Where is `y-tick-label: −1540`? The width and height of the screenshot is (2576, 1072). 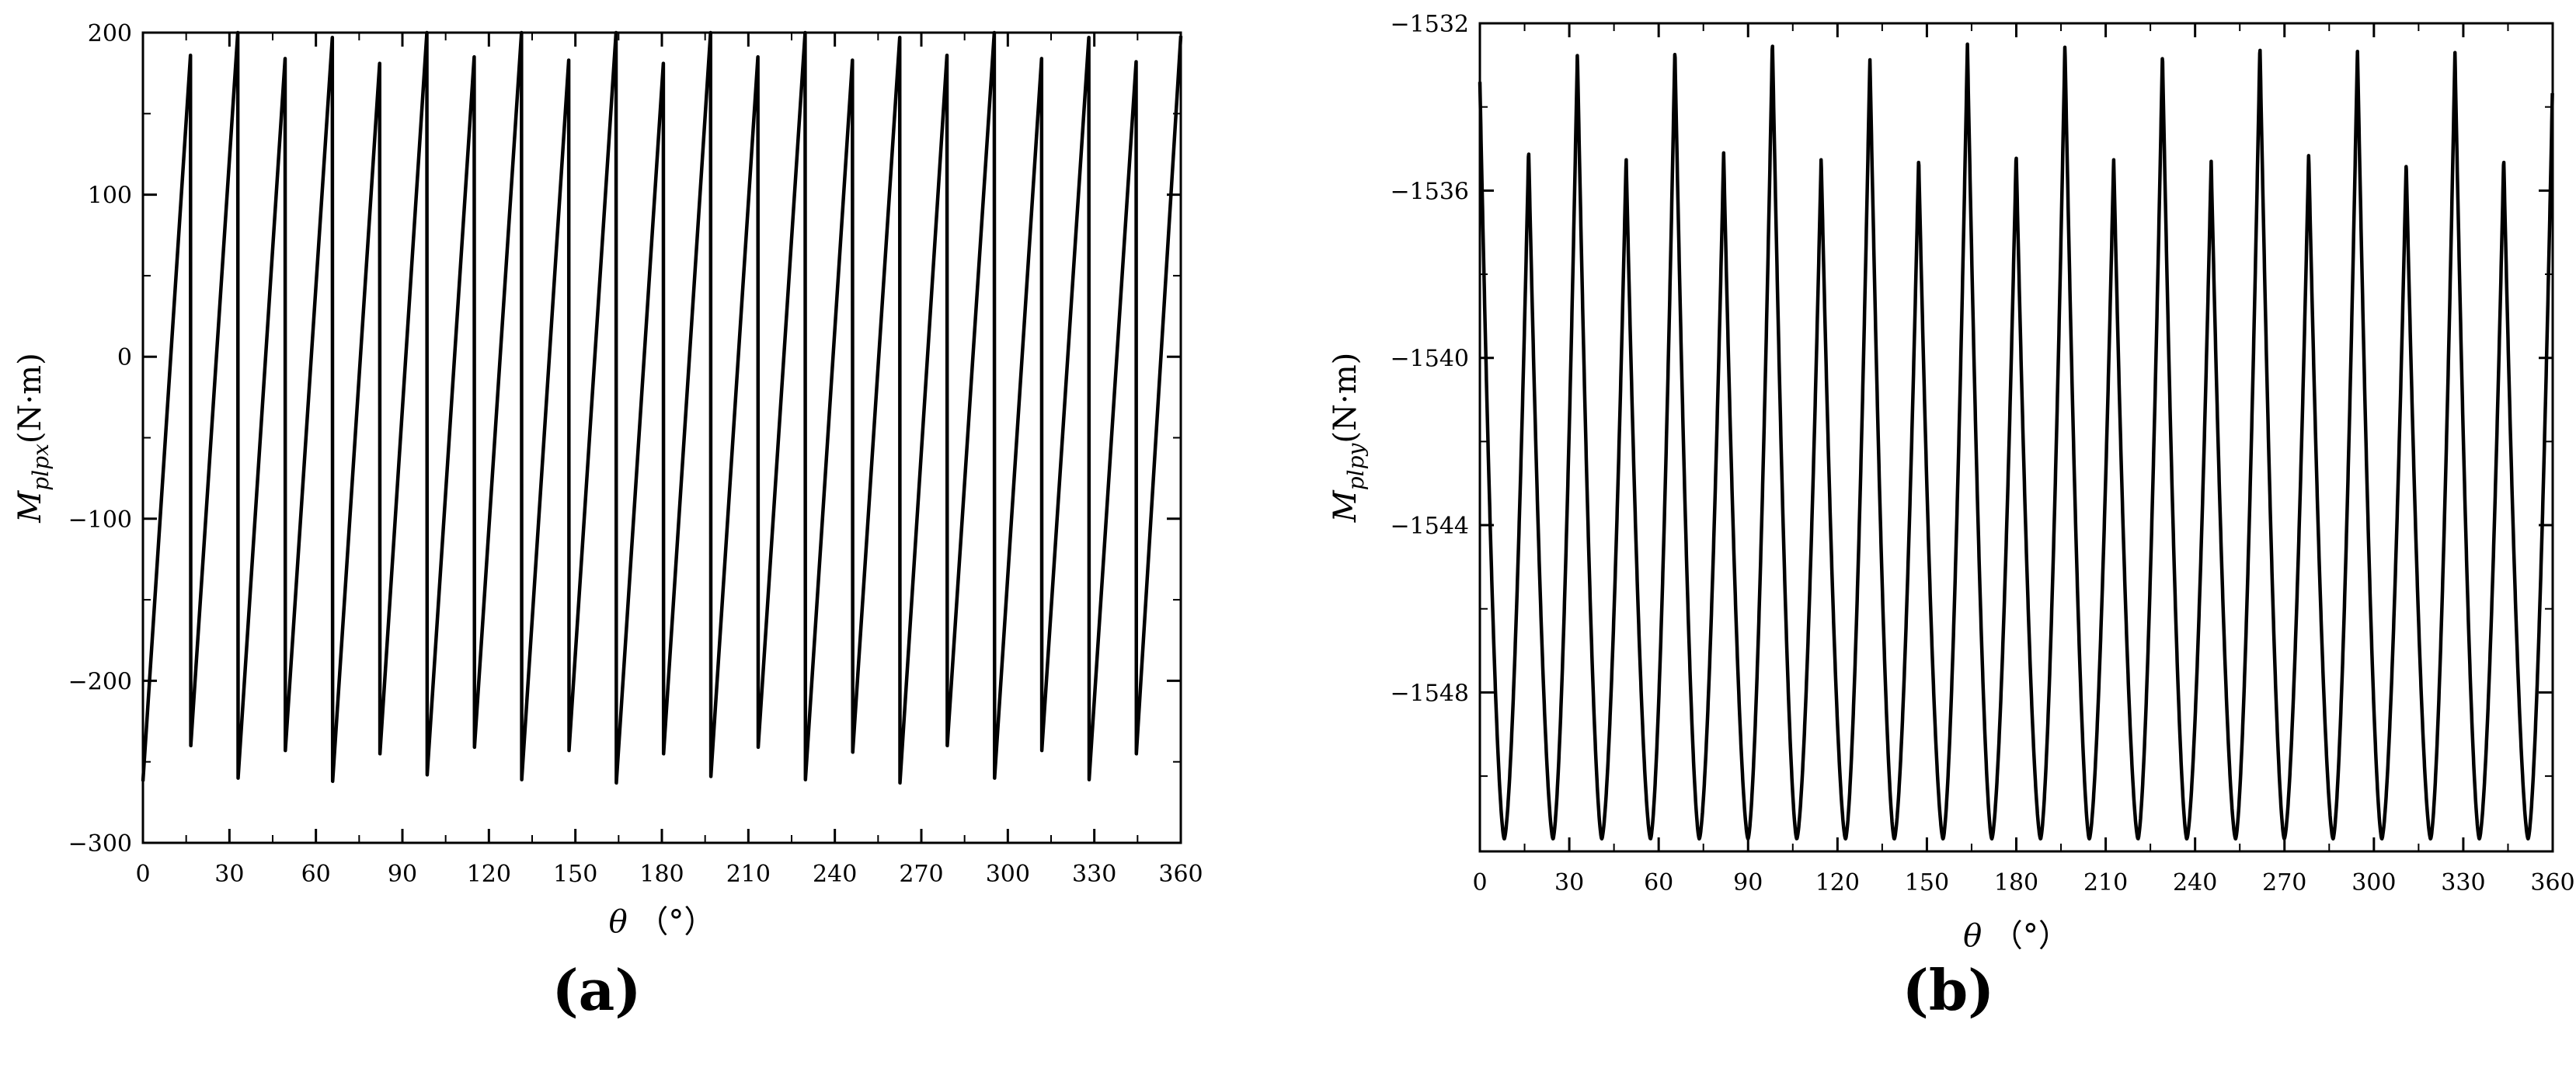
y-tick-label: −1540 is located at coordinates (1430, 359).